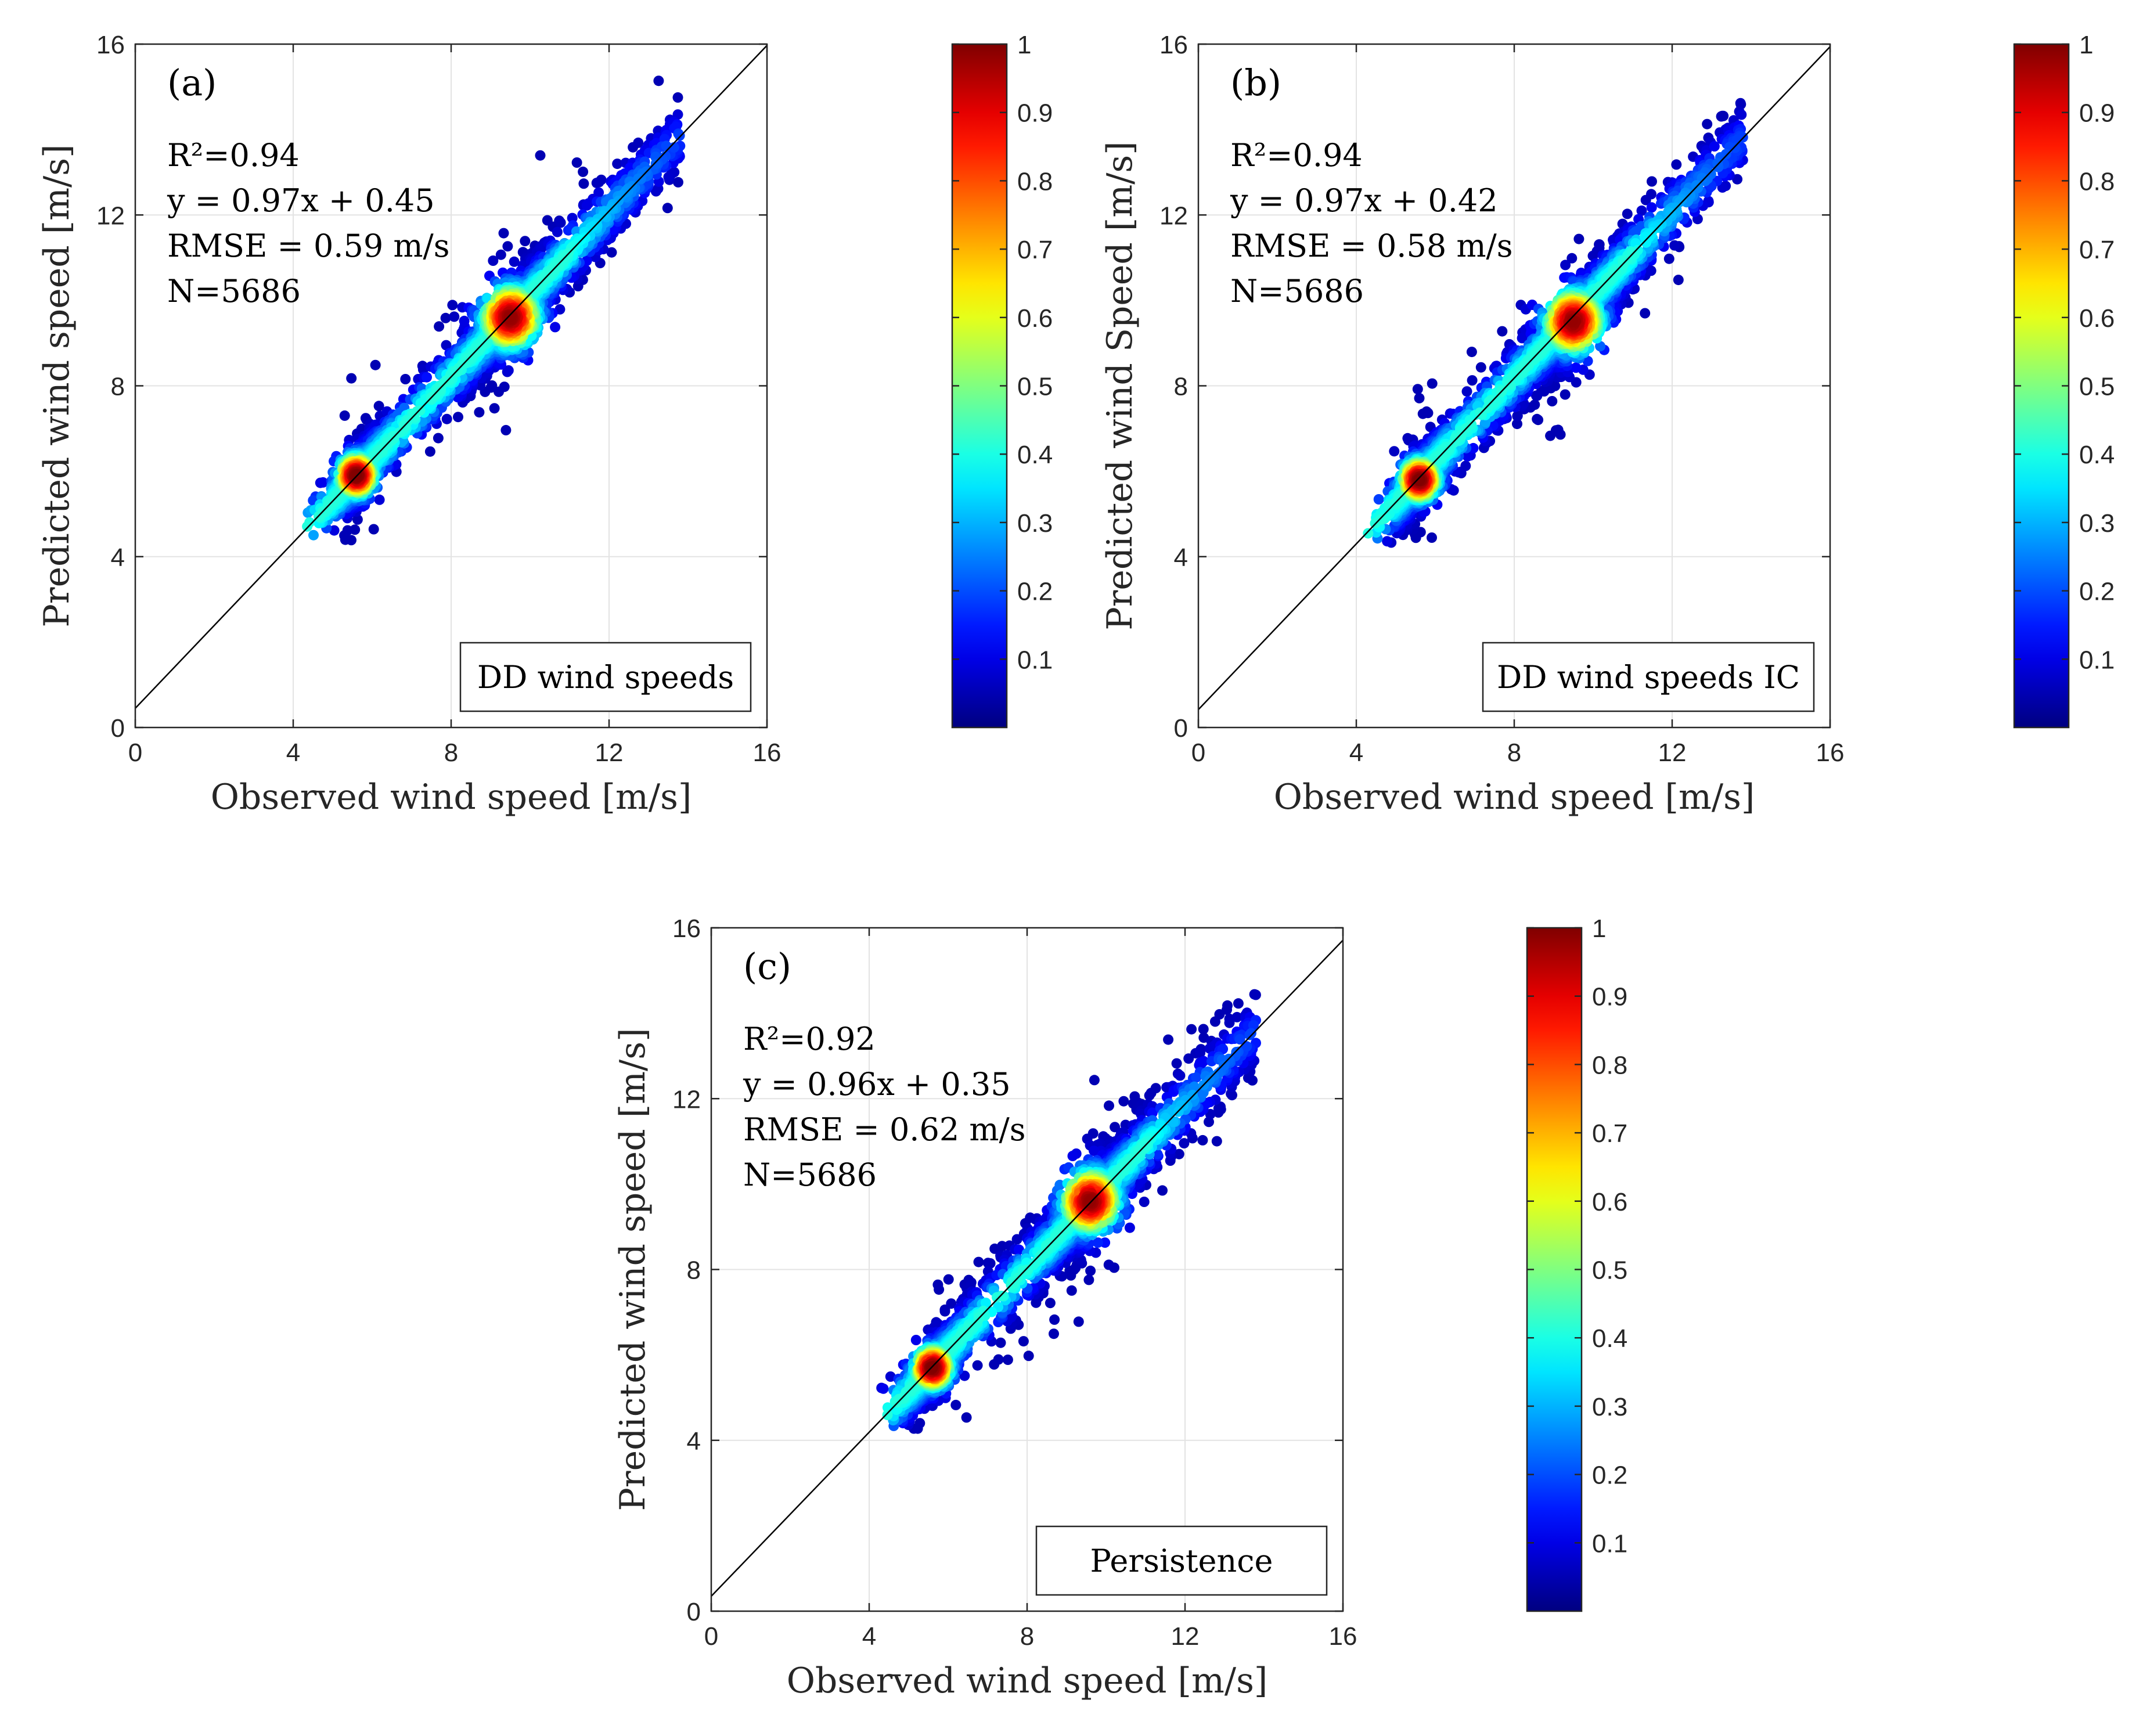 This screenshot has height=1736, width=2150. I want to click on fit-line, so click(451, 377).